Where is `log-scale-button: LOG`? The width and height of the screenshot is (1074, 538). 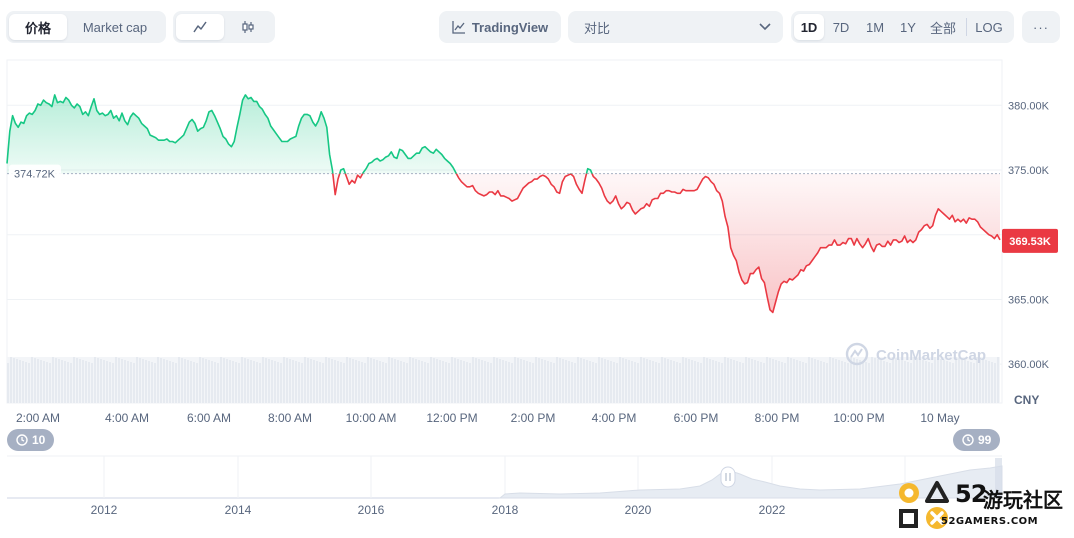
log-scale-button: LOG is located at coordinates (989, 27).